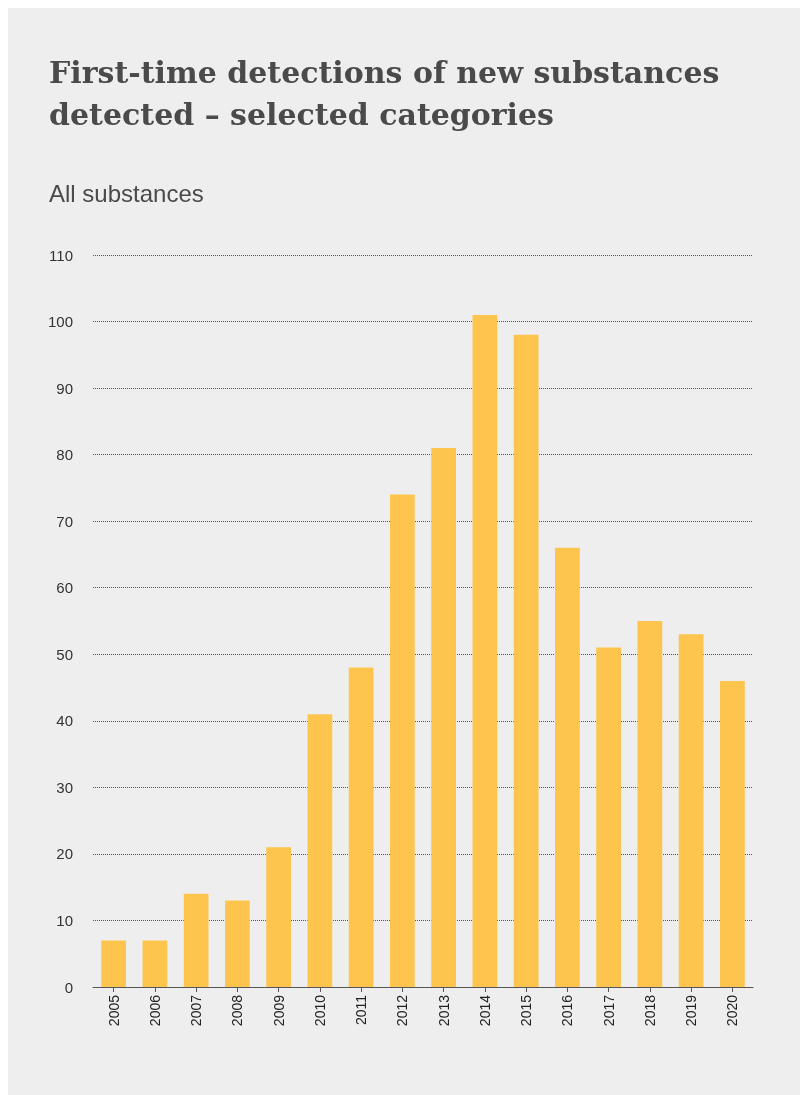  What do you see at coordinates (484, 1010) in the screenshot?
I see `x-tick-label: 2014` at bounding box center [484, 1010].